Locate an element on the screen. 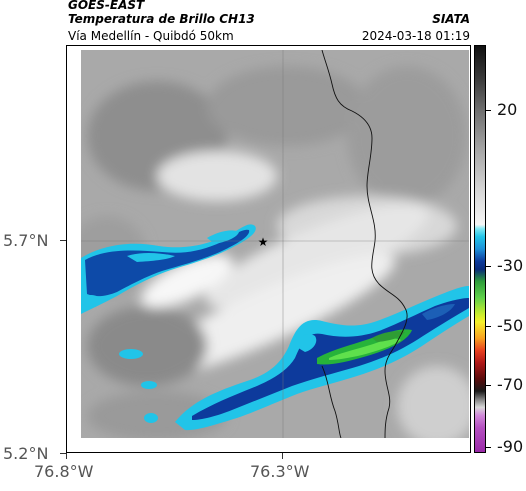 This screenshot has height=491, width=526. y-tick-label: 5.2°N is located at coordinates (26, 453).